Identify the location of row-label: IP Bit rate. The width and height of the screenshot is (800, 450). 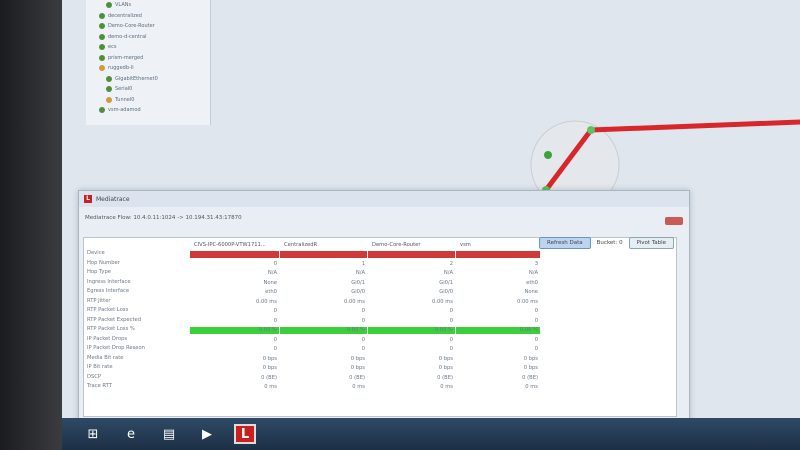
(100, 367).